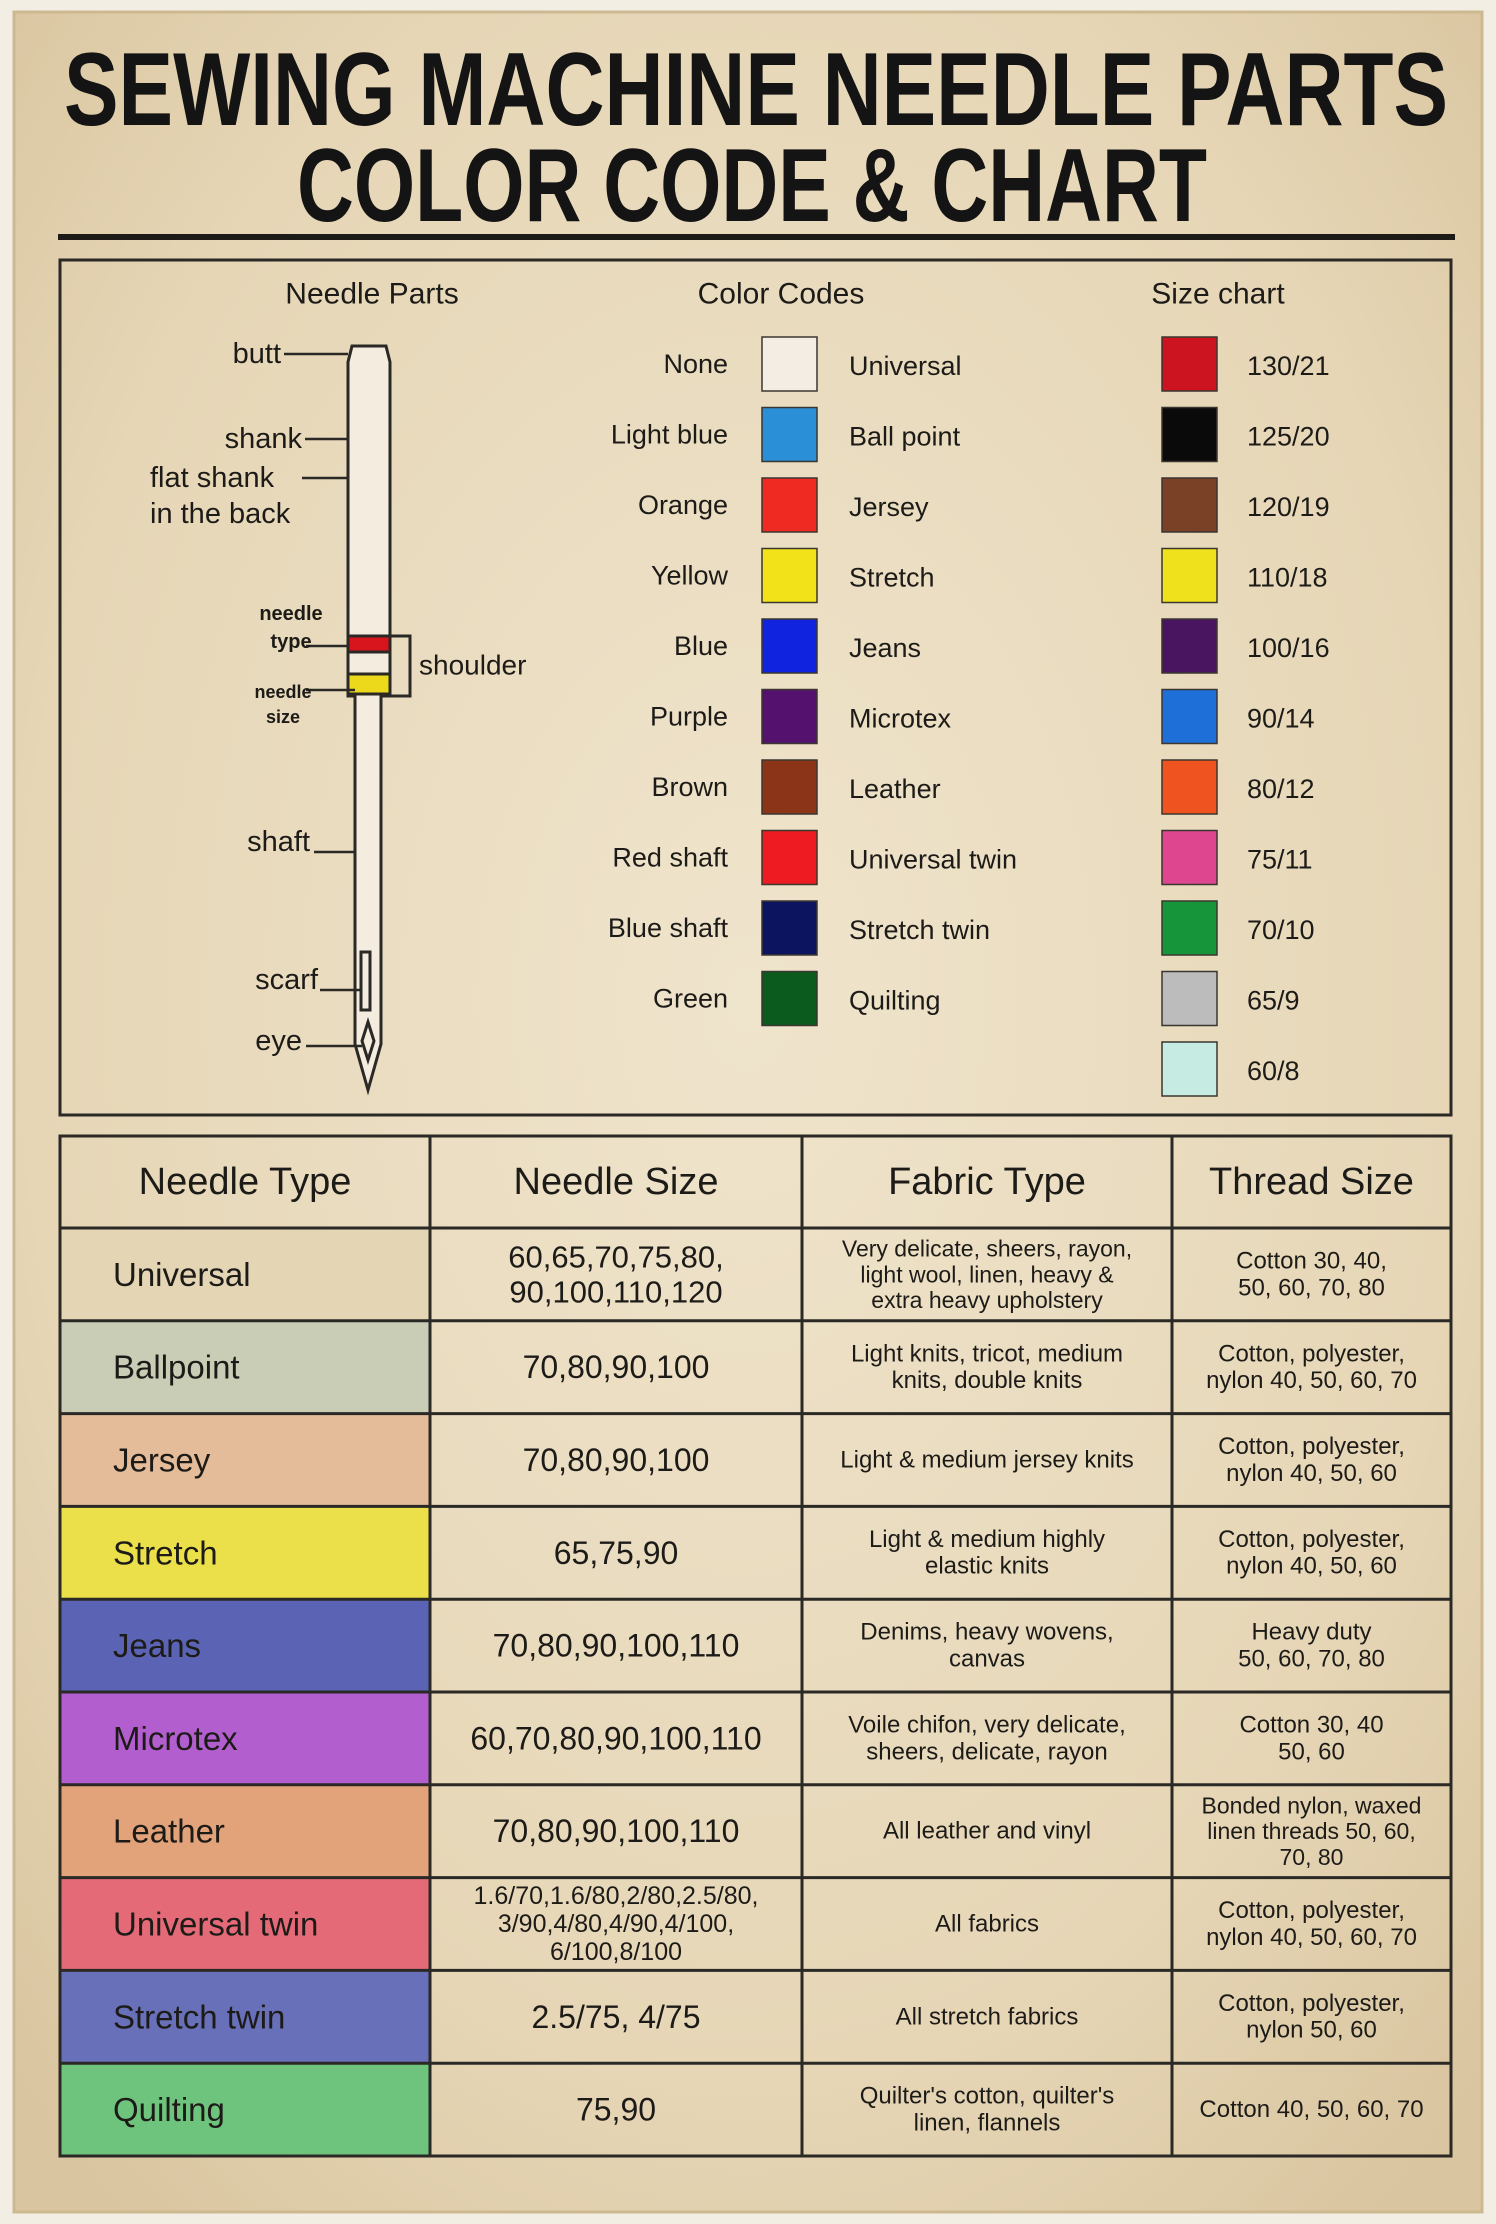 This screenshot has height=2224, width=1496. I want to click on table-cell: 2.5/75, 4/75, so click(615, 2017).